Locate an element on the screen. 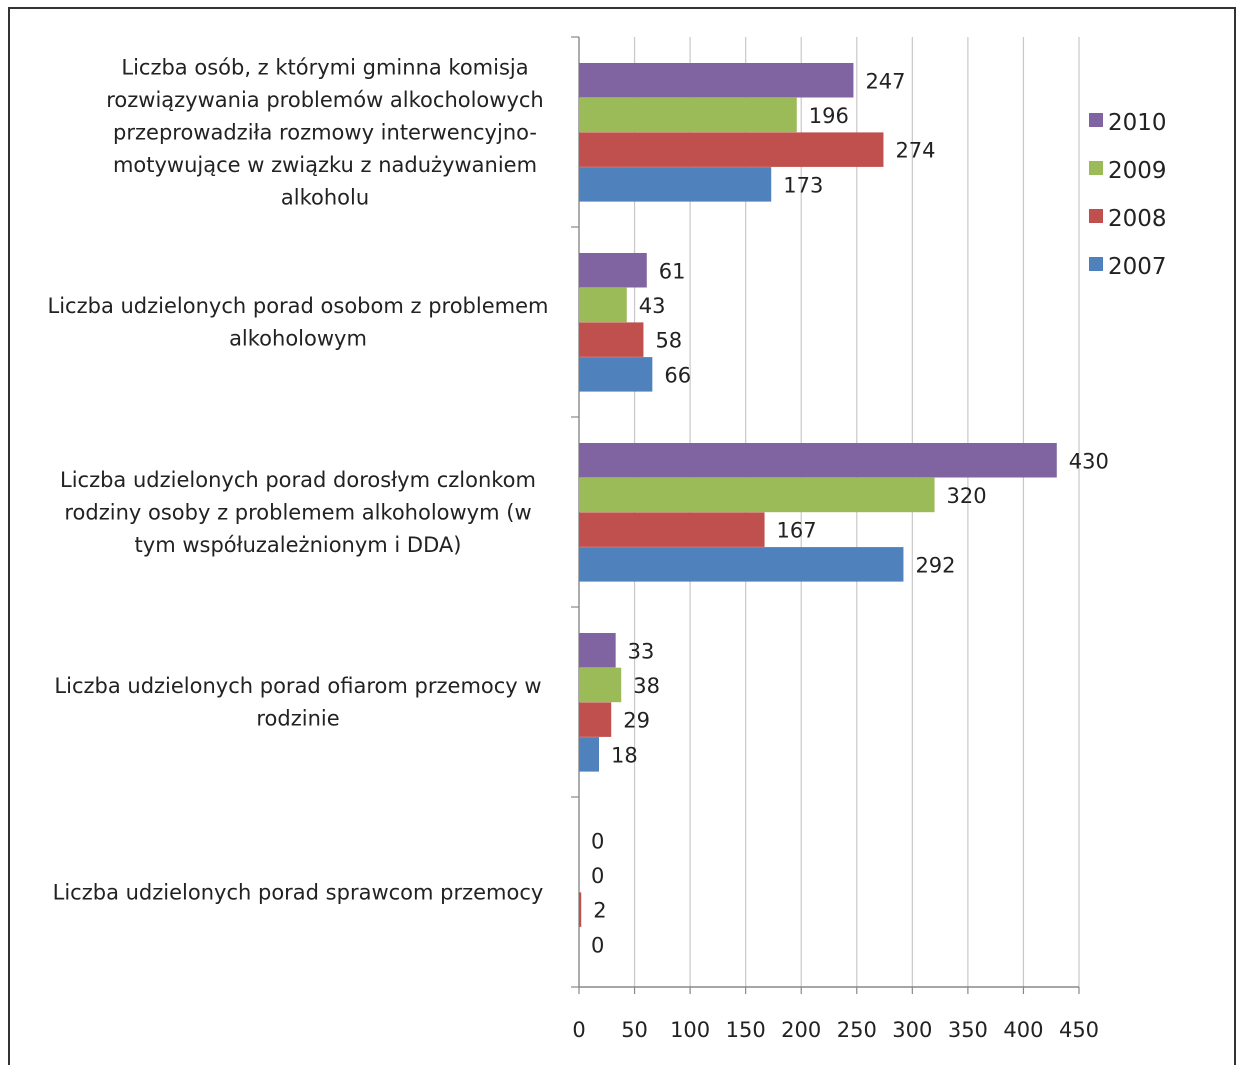 The image size is (1239, 1066). legend-swatch-2007 is located at coordinates (1096, 264).